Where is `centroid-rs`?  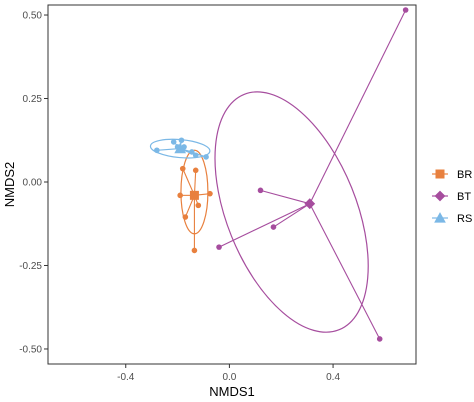 centroid-rs is located at coordinates (180, 148).